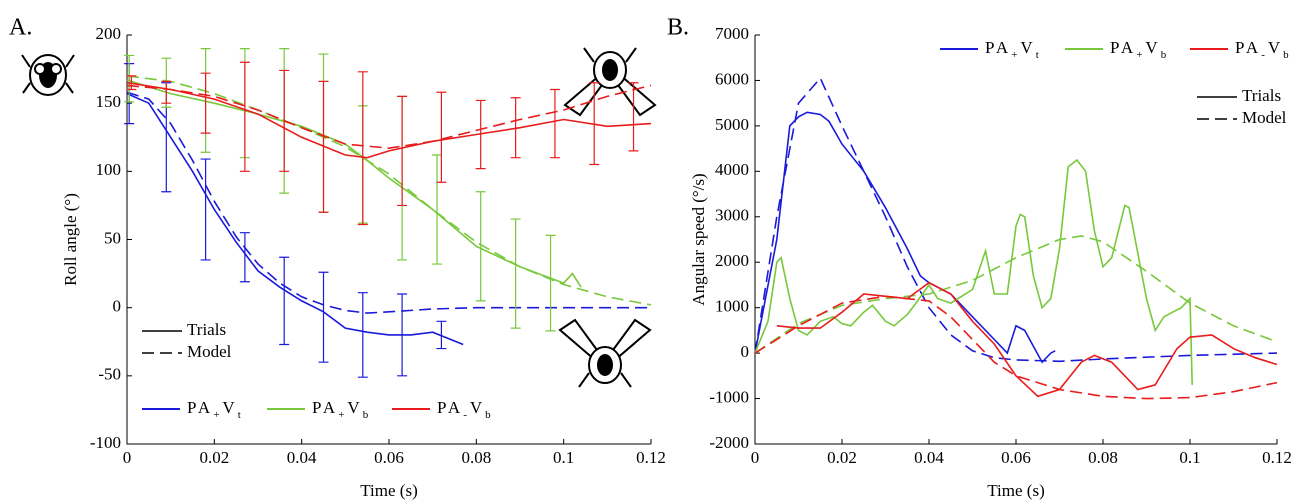 This screenshot has width=1309, height=504. Describe the element at coordinates (109, 101) in the screenshot. I see `y-tick-label: 150` at that location.